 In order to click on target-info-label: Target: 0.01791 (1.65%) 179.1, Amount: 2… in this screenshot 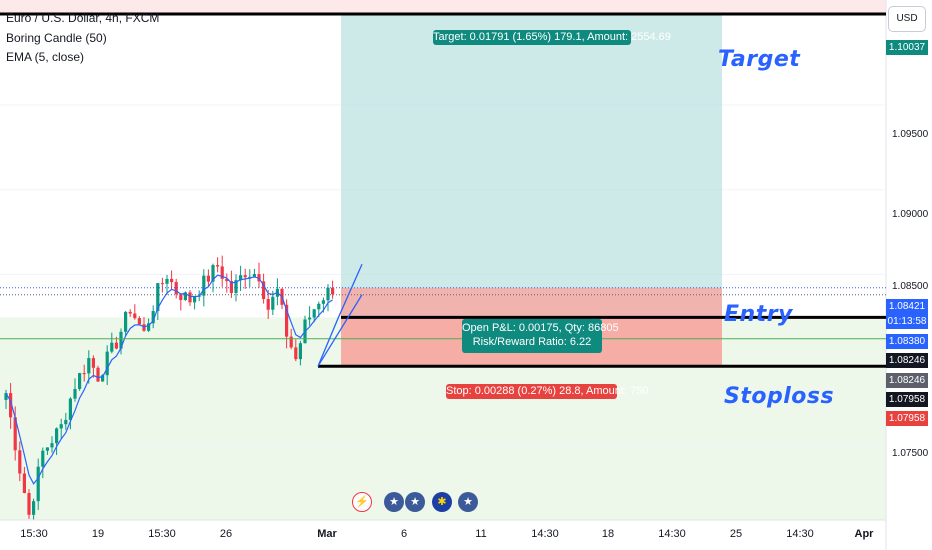, I will do `click(552, 37)`.